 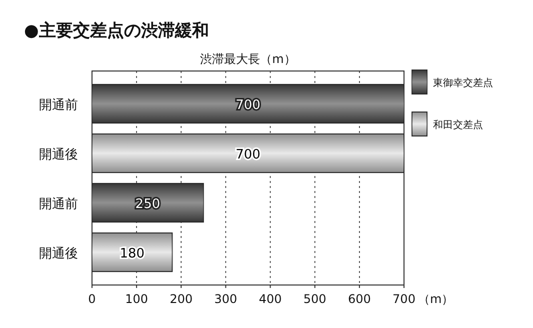 What do you see at coordinates (270, 299) in the screenshot?
I see `x-tick-label: 400` at bounding box center [270, 299].